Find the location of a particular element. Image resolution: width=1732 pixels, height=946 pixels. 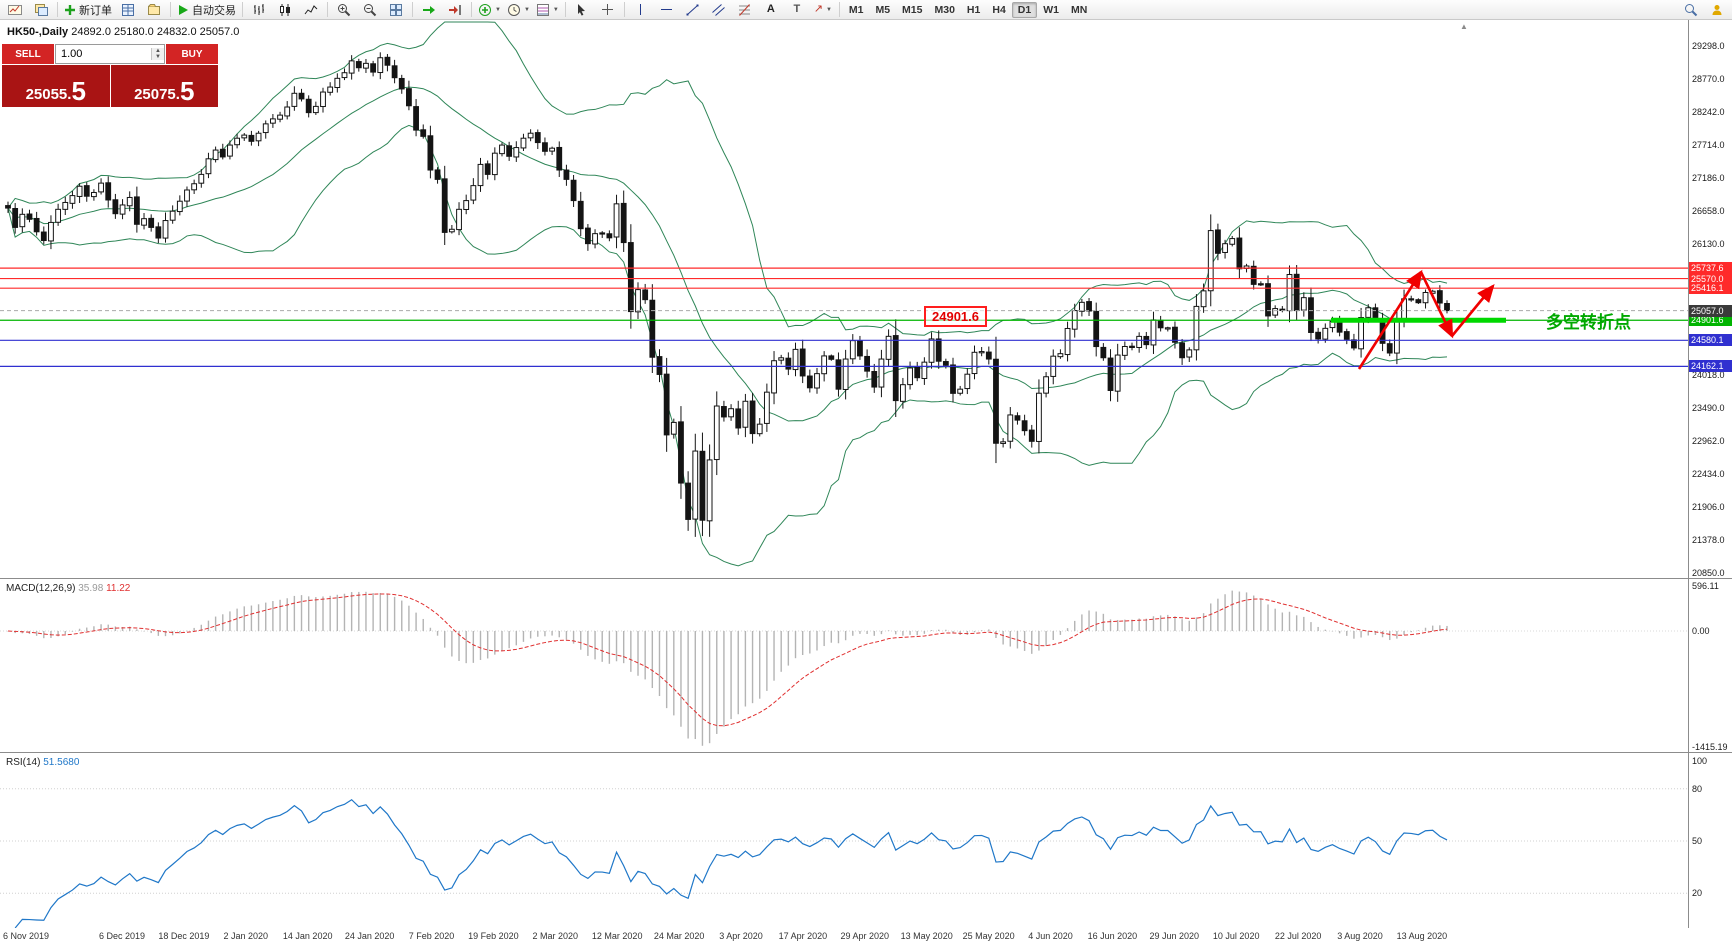

zoom-in-icon is located at coordinates (344, 10).